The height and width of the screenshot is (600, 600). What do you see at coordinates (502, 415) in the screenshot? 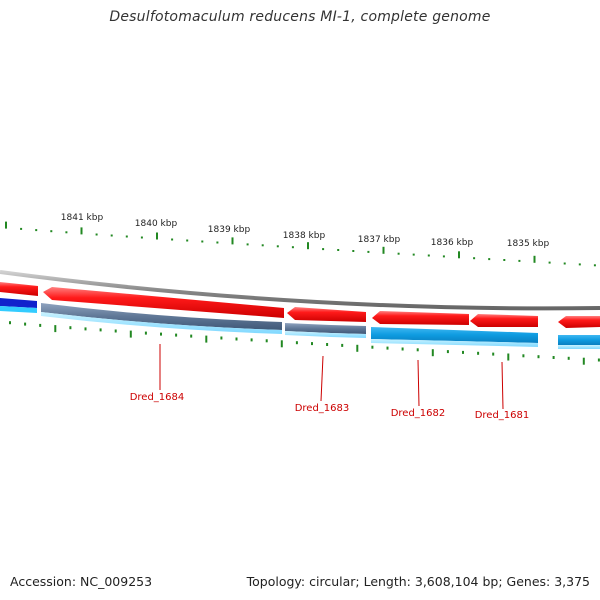
I see `gene-label: Dred_1681` at bounding box center [502, 415].